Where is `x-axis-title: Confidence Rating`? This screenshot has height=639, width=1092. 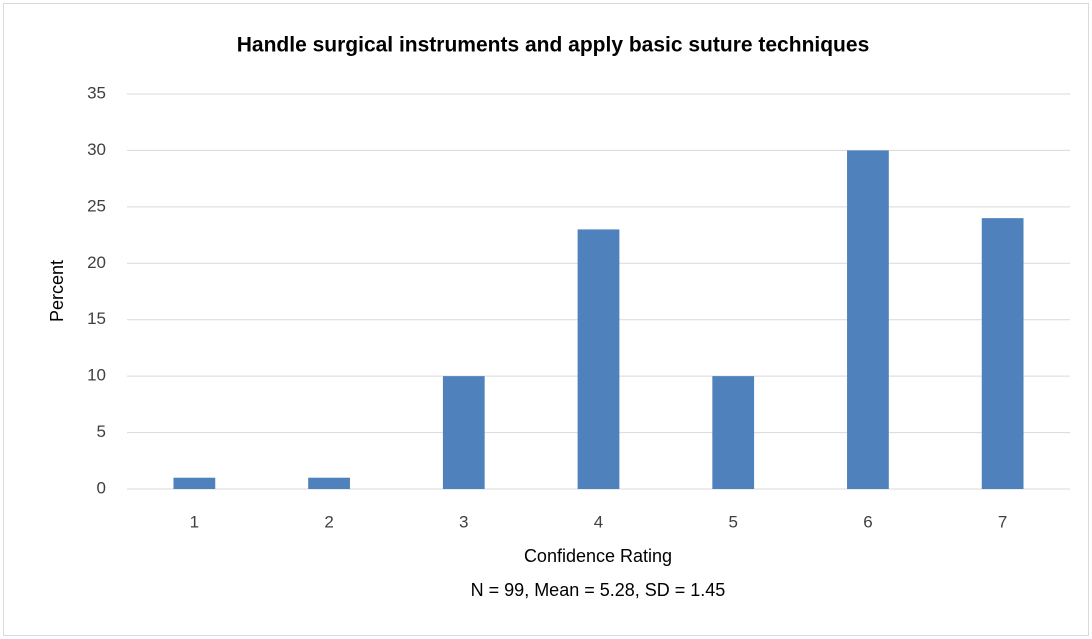 x-axis-title: Confidence Rating is located at coordinates (598, 556).